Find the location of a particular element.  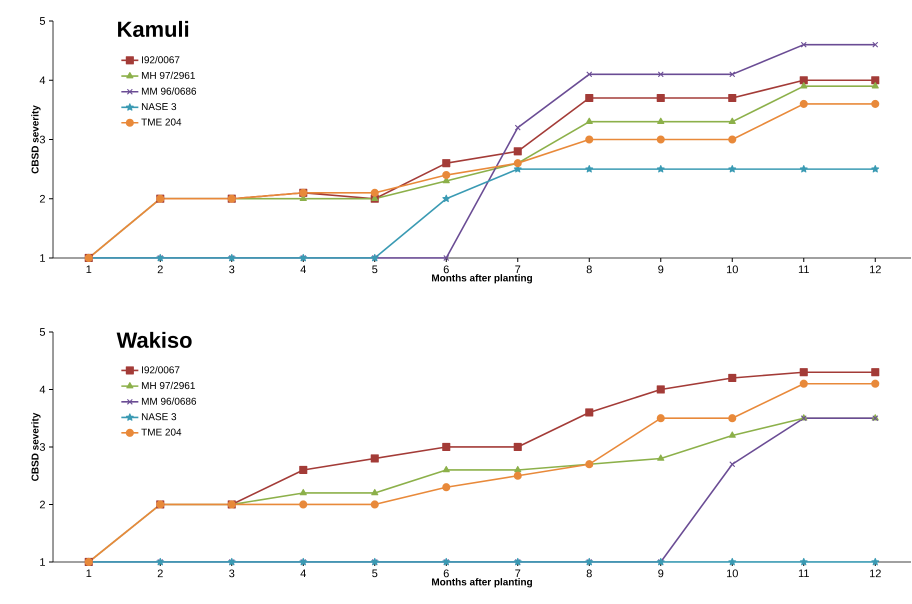

chart-title: Kamuli is located at coordinates (153, 28).